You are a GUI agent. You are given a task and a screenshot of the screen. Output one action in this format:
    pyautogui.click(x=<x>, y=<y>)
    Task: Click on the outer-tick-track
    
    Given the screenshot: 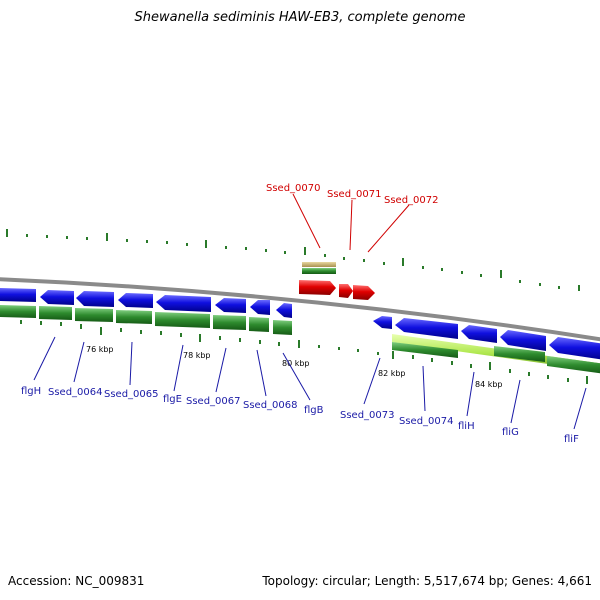 What is the action you would take?
    pyautogui.click(x=293, y=260)
    